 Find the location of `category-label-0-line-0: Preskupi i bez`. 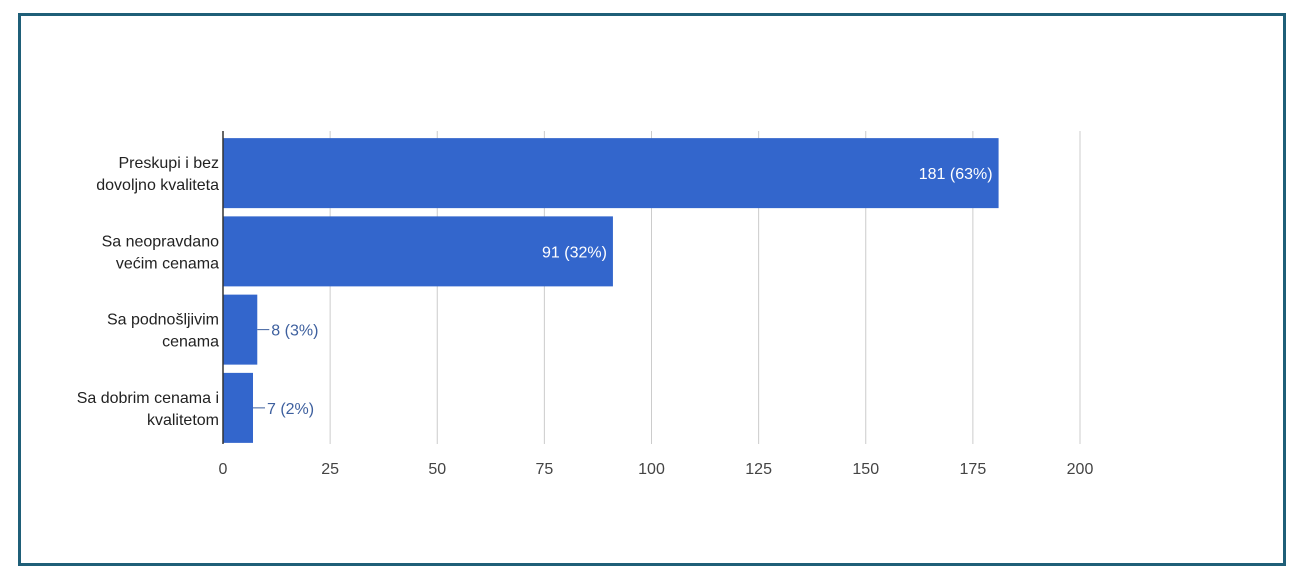

category-label-0-line-0: Preskupi i bez is located at coordinates (169, 163).